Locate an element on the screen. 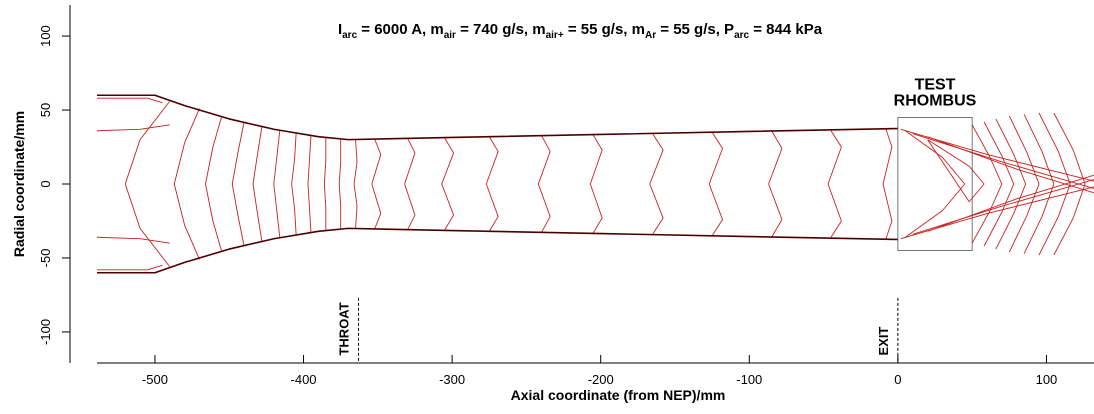 The image size is (1094, 414). y-tick-label: 50 is located at coordinates (45, 110).